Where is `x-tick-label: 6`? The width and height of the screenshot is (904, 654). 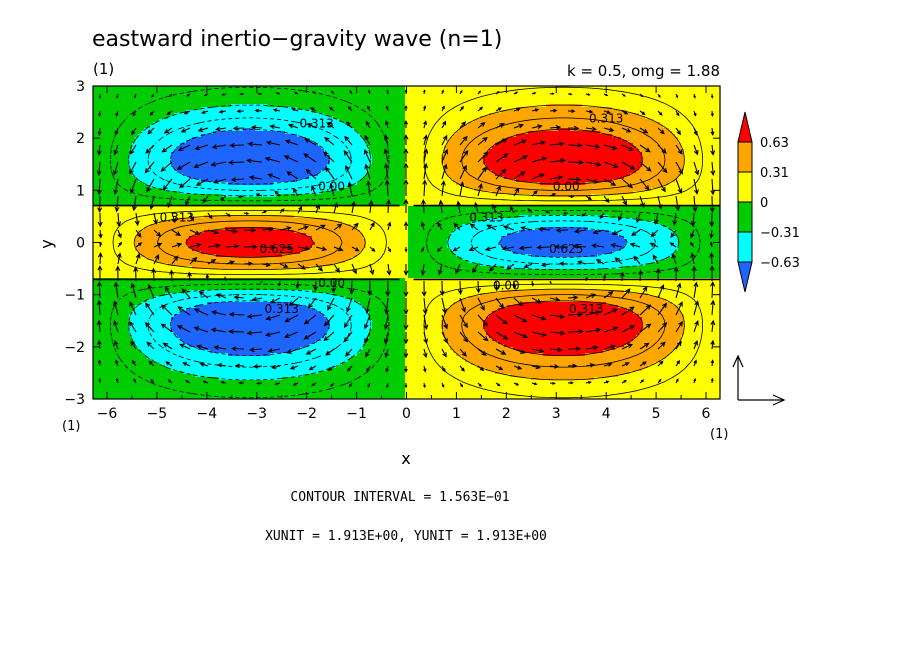 x-tick-label: 6 is located at coordinates (706, 414).